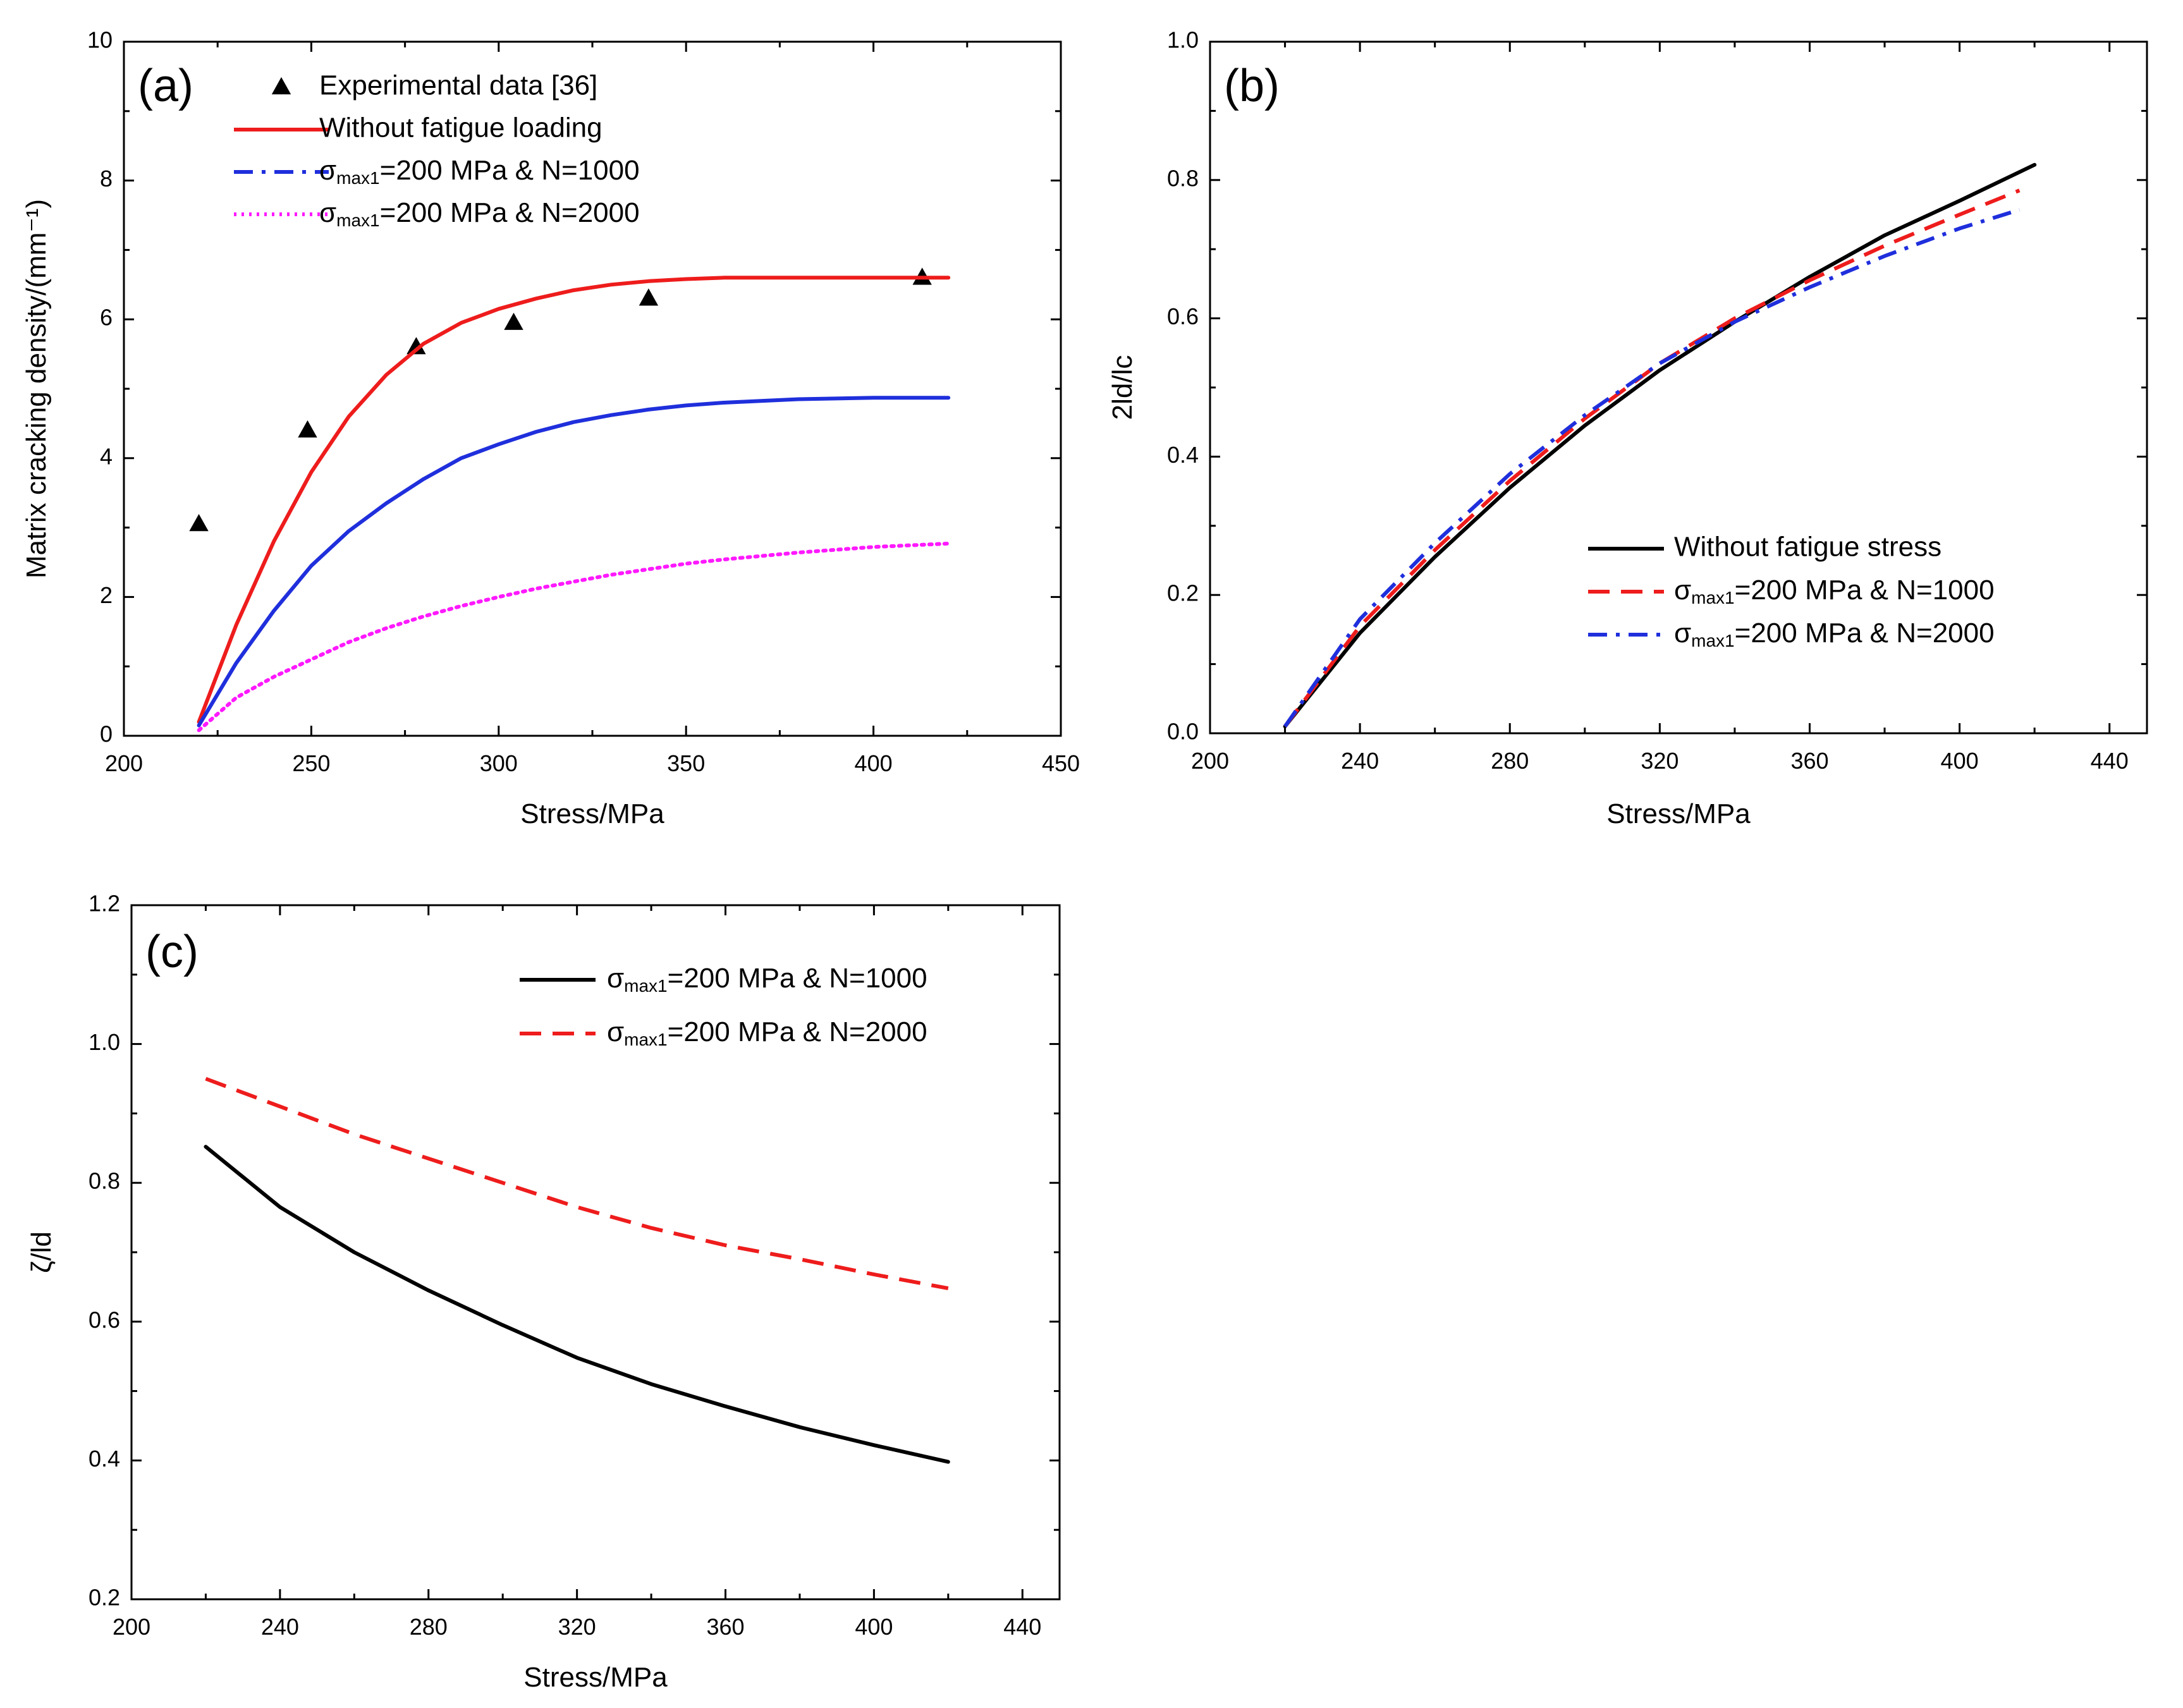  I want to click on y-tick-label: 8, so click(106, 179).